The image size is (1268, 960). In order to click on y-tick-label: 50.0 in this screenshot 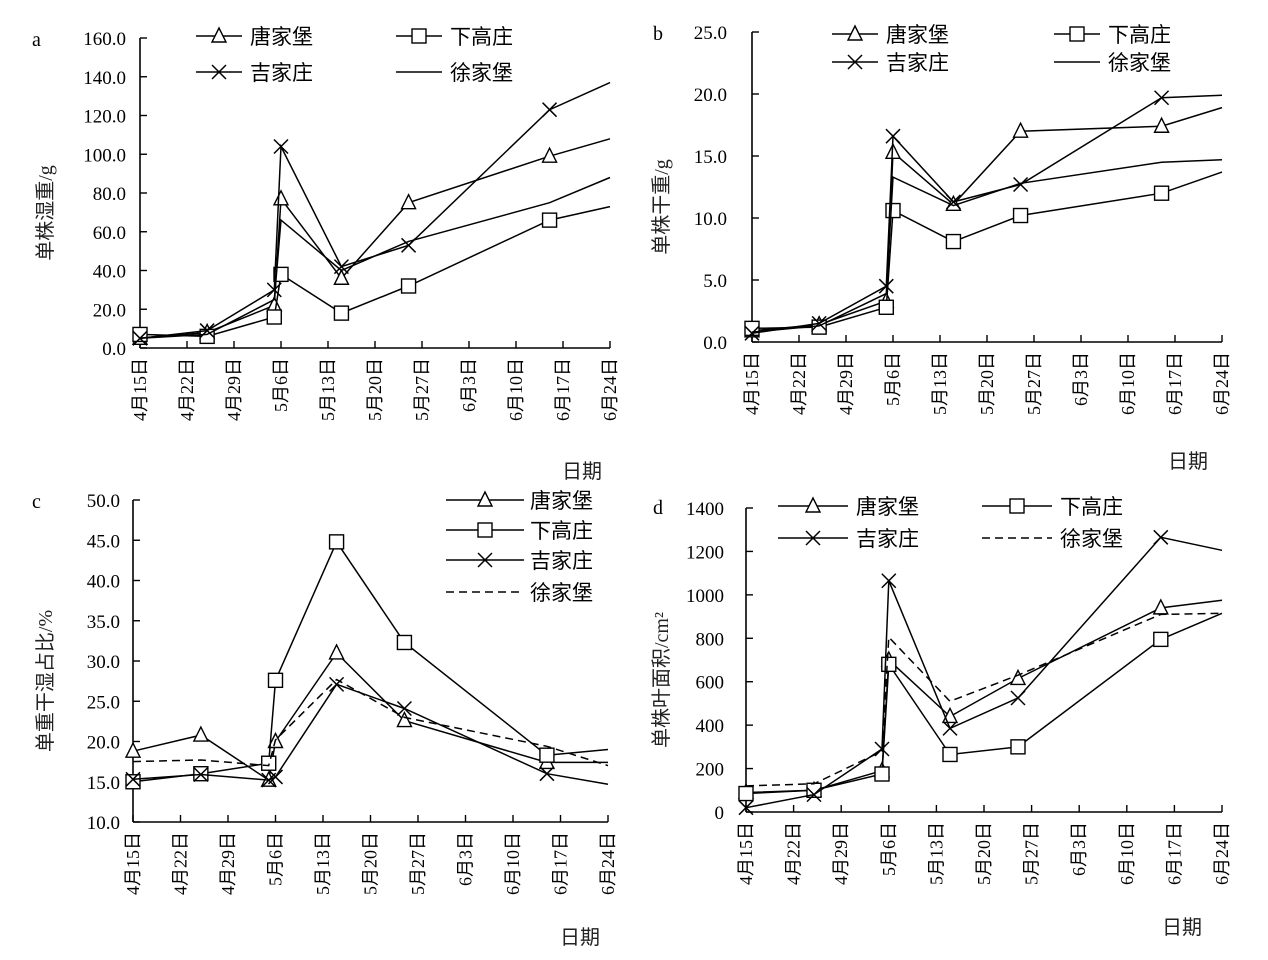, I will do `click(103, 501)`.